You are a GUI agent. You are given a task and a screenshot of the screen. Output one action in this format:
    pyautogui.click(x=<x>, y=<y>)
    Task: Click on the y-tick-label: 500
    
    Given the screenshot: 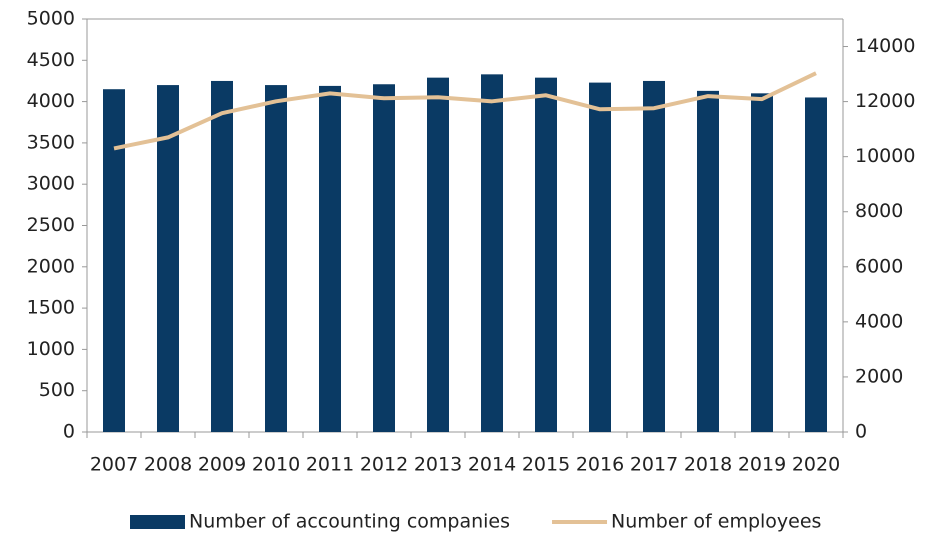 What is the action you would take?
    pyautogui.click(x=57, y=390)
    